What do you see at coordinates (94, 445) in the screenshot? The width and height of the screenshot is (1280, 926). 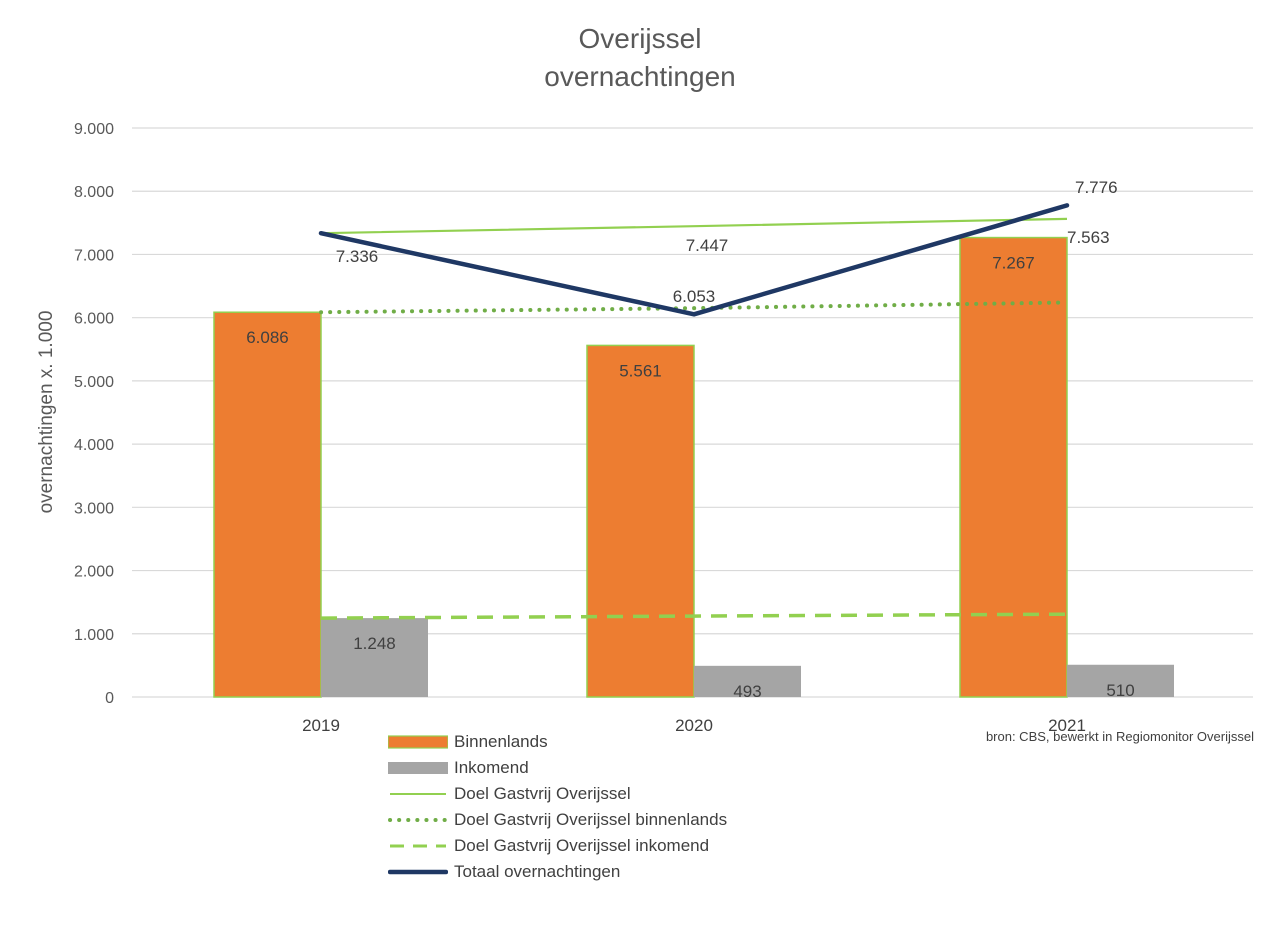 I see `y-tick-label: 4.000` at bounding box center [94, 445].